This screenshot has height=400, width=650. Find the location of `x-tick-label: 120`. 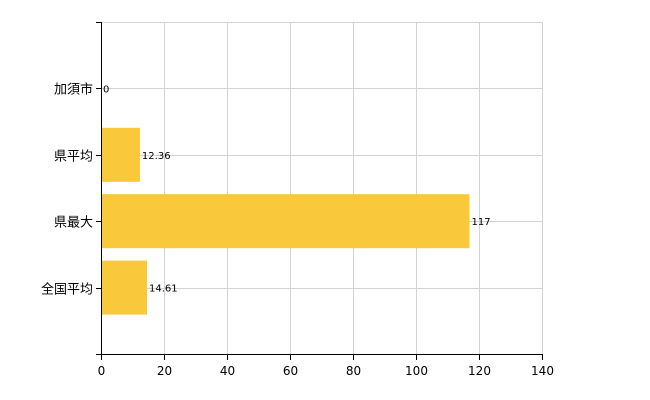

x-tick-label: 120 is located at coordinates (479, 371).